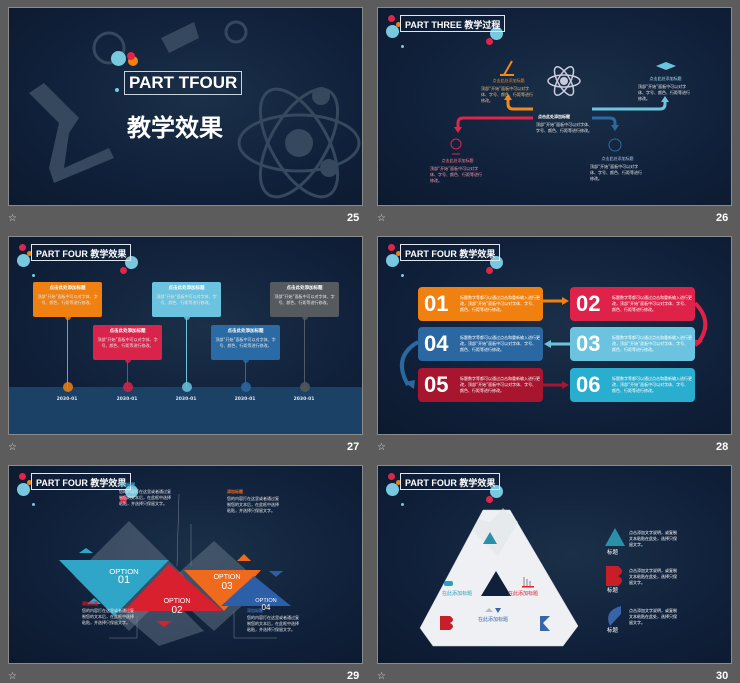 The width and height of the screenshot is (740, 683). Describe the element at coordinates (227, 582) in the screenshot. I see `option-label: OPTION 03` at that location.